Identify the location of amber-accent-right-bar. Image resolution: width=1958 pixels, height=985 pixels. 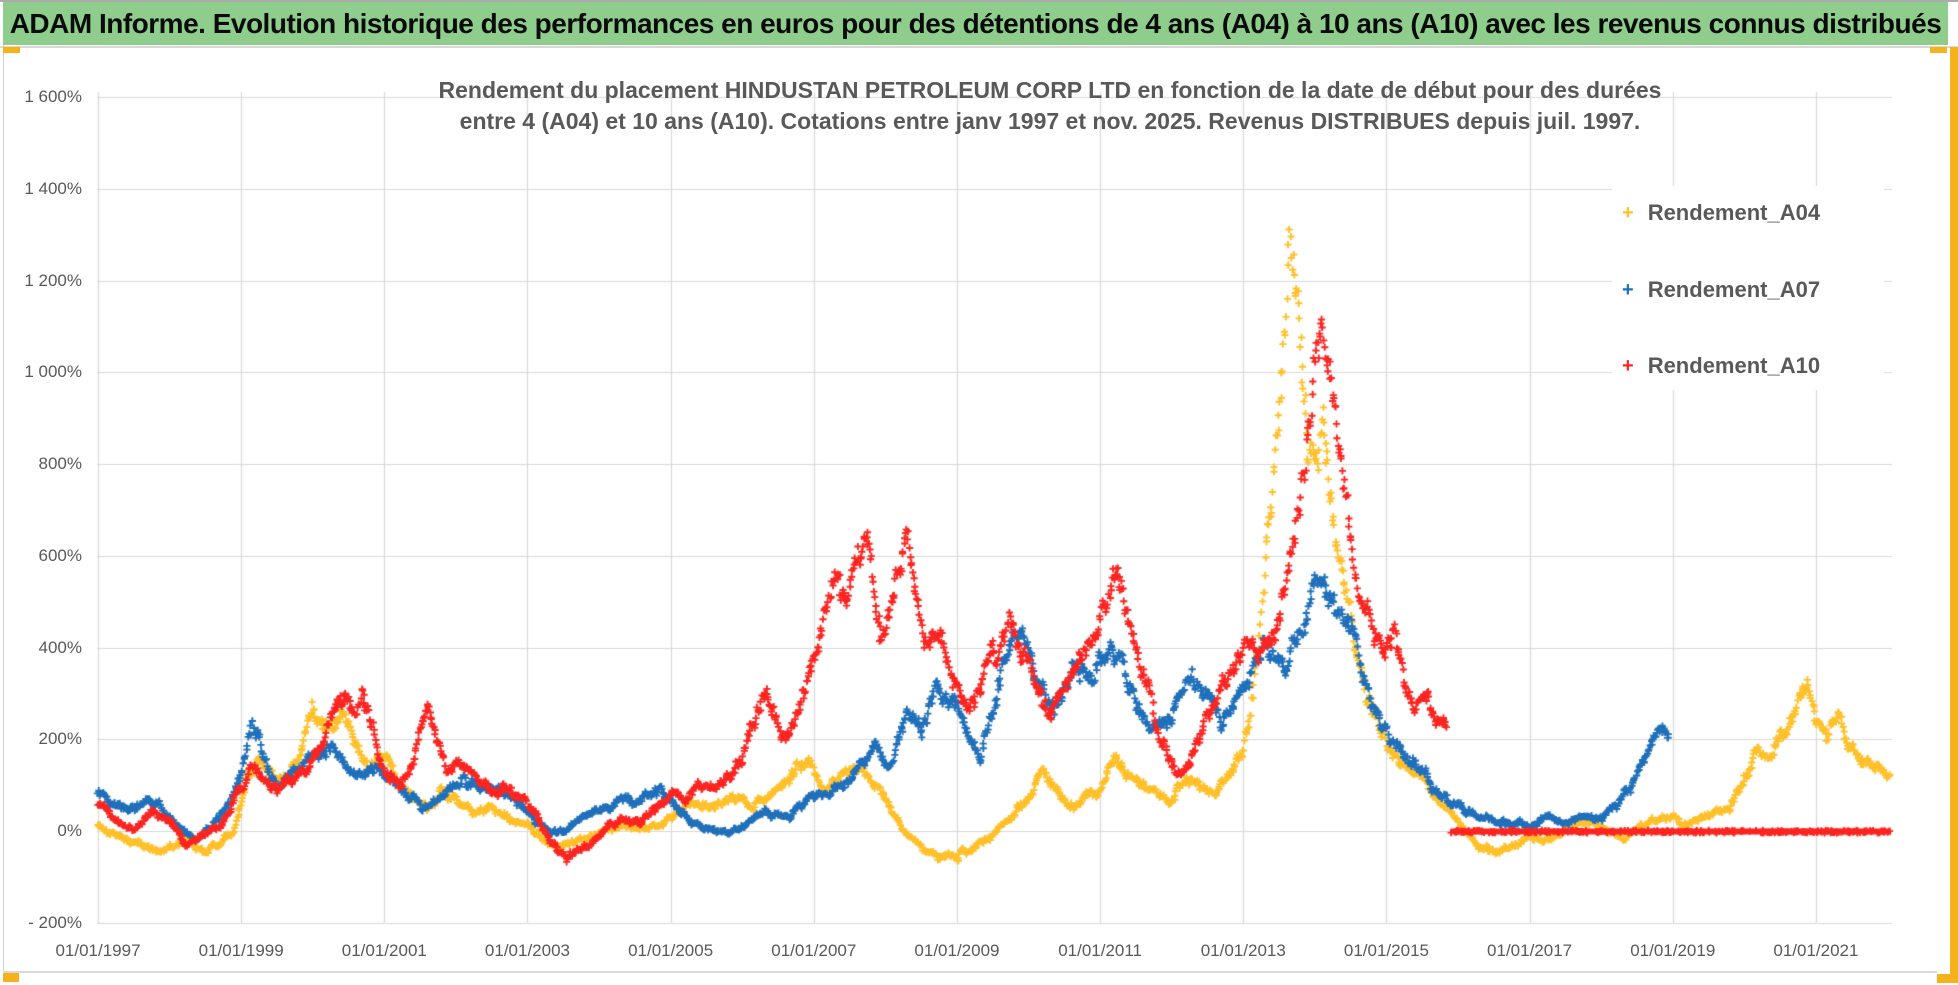
(1954, 512).